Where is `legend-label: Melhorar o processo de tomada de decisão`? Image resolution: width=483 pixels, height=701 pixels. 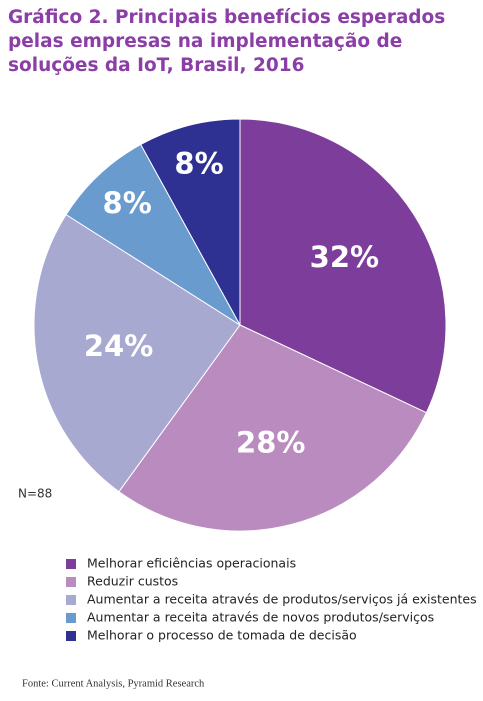 legend-label: Melhorar o processo de tomada de decisão is located at coordinates (222, 635).